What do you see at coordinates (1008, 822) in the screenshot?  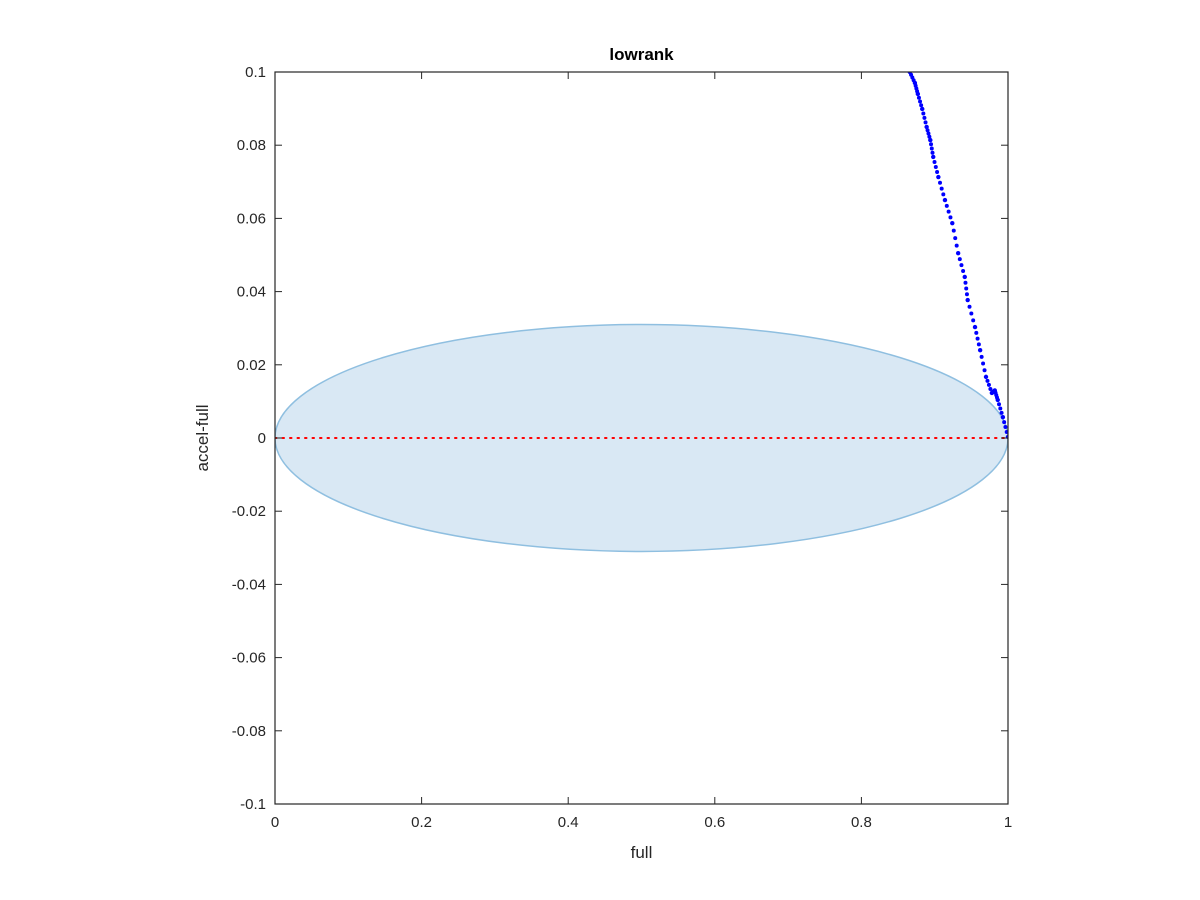 I see `x-tick-label: 1` at bounding box center [1008, 822].